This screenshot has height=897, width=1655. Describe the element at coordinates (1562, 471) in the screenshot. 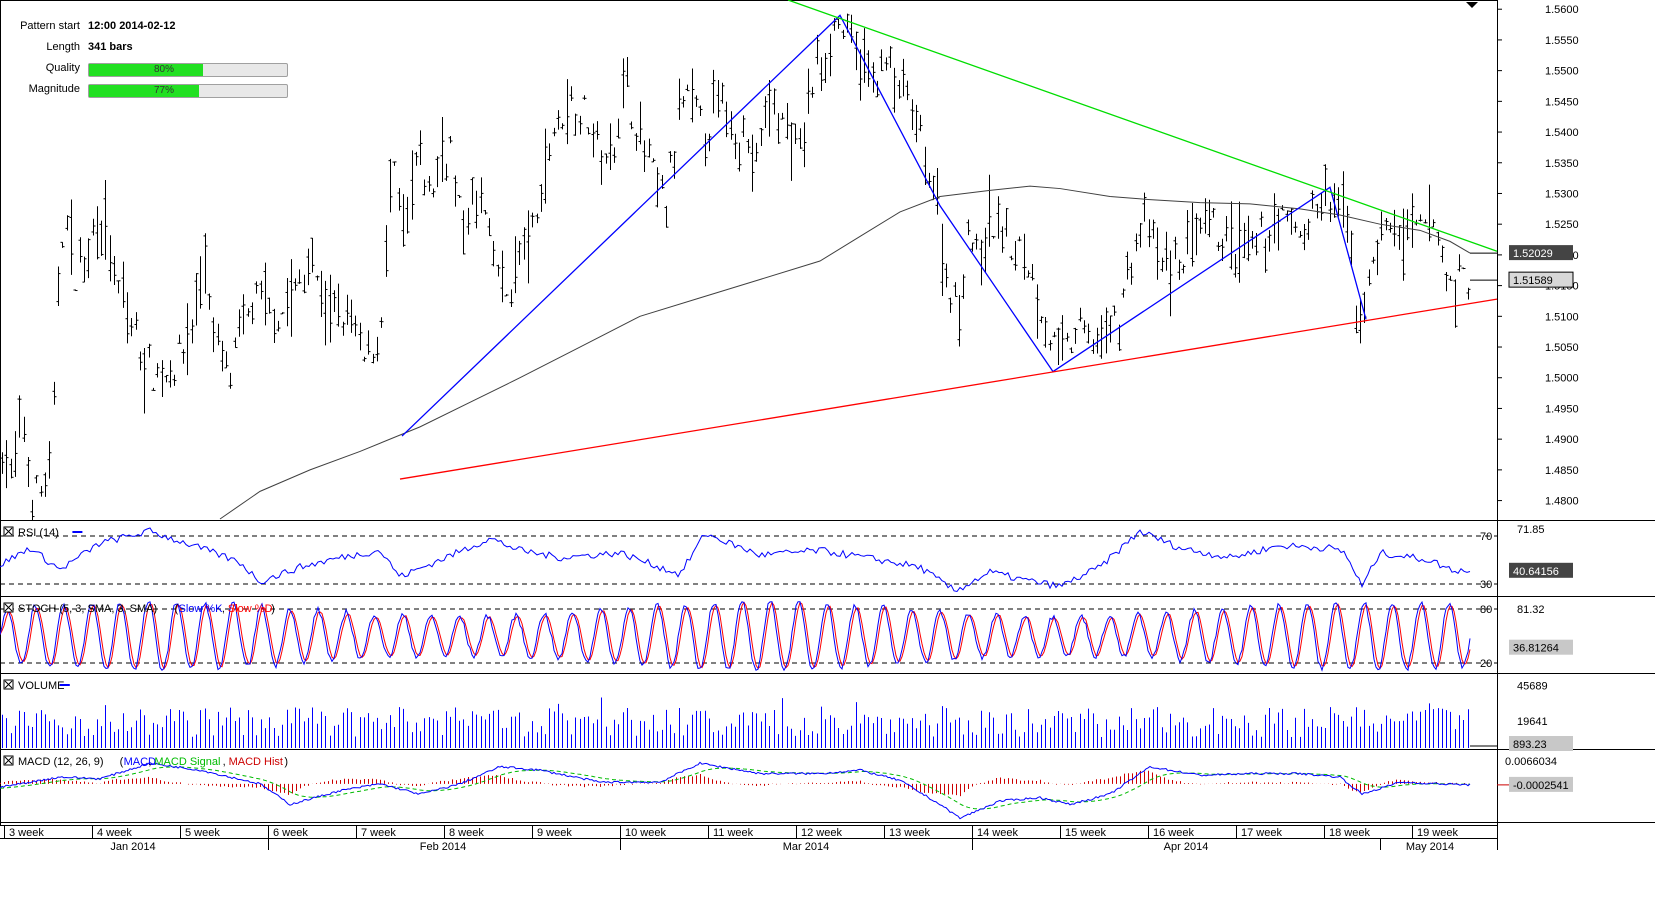

I see `price-tick-label: 1.4850` at that location.